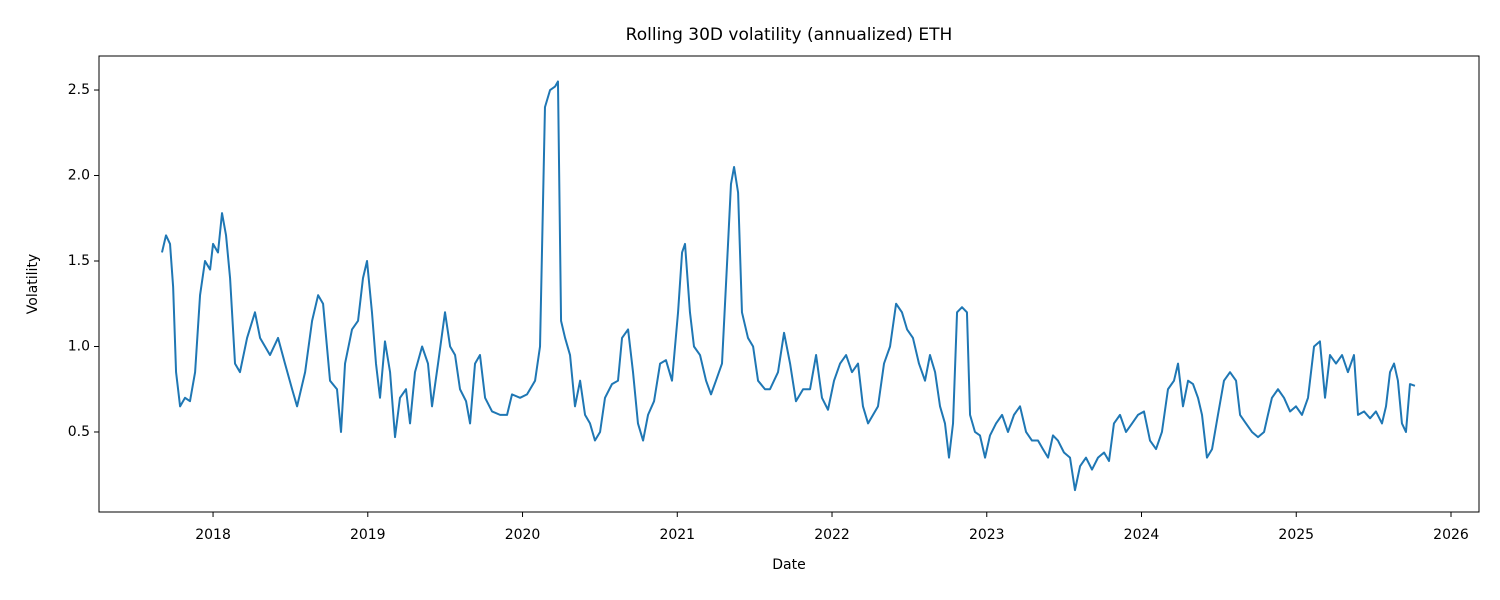 This screenshot has width=1500, height=600. Describe the element at coordinates (789, 35) in the screenshot. I see `chart-title: Rolling 30D volatility (annualized) ETH` at that location.